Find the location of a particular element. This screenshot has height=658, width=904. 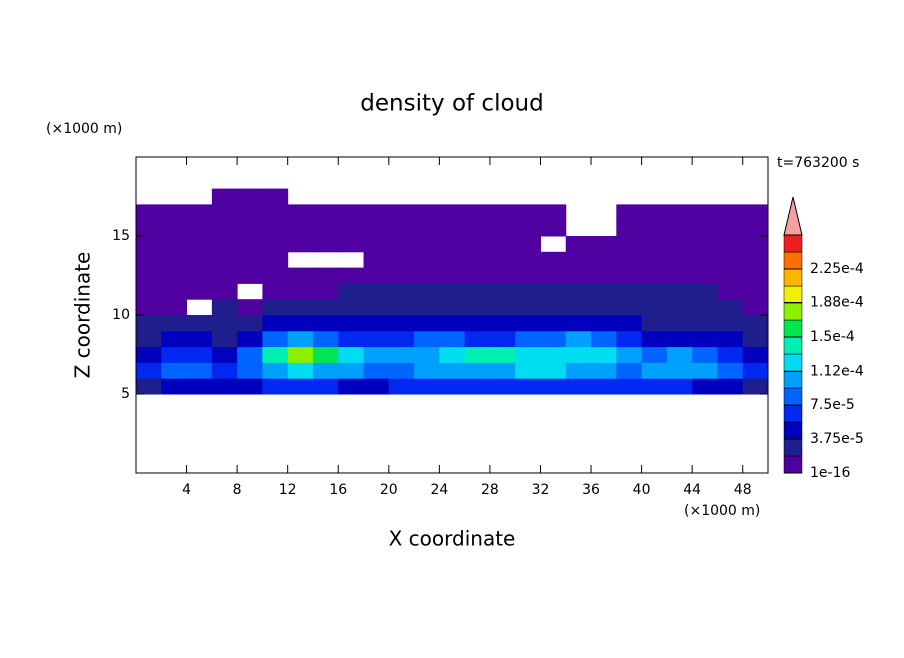

x-unit: (×1000 m) is located at coordinates (722, 511).